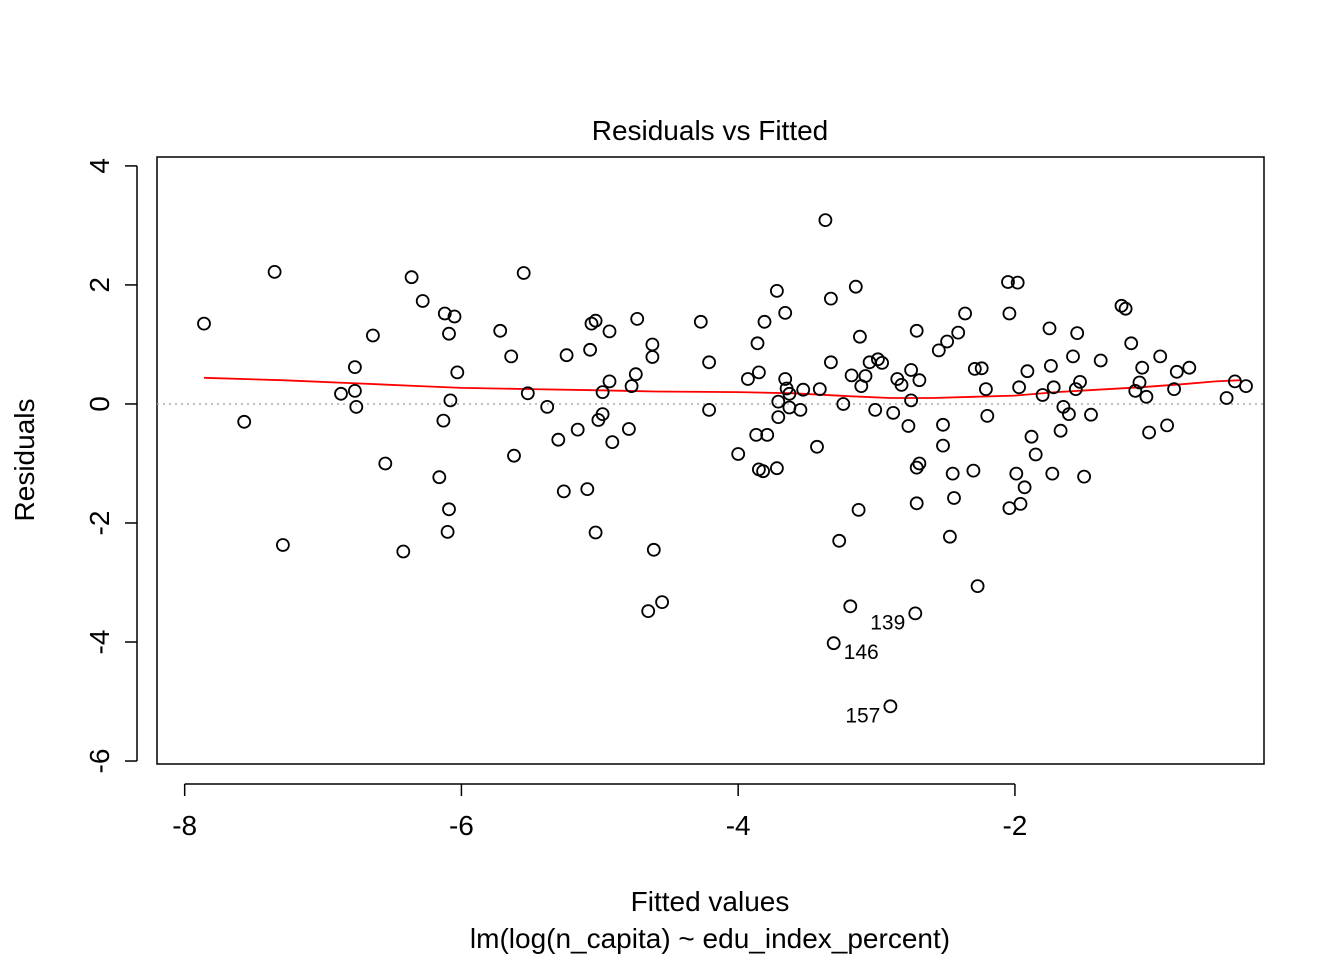 The image size is (1344, 960). What do you see at coordinates (722, 387) in the screenshot?
I see `smooth-line` at bounding box center [722, 387].